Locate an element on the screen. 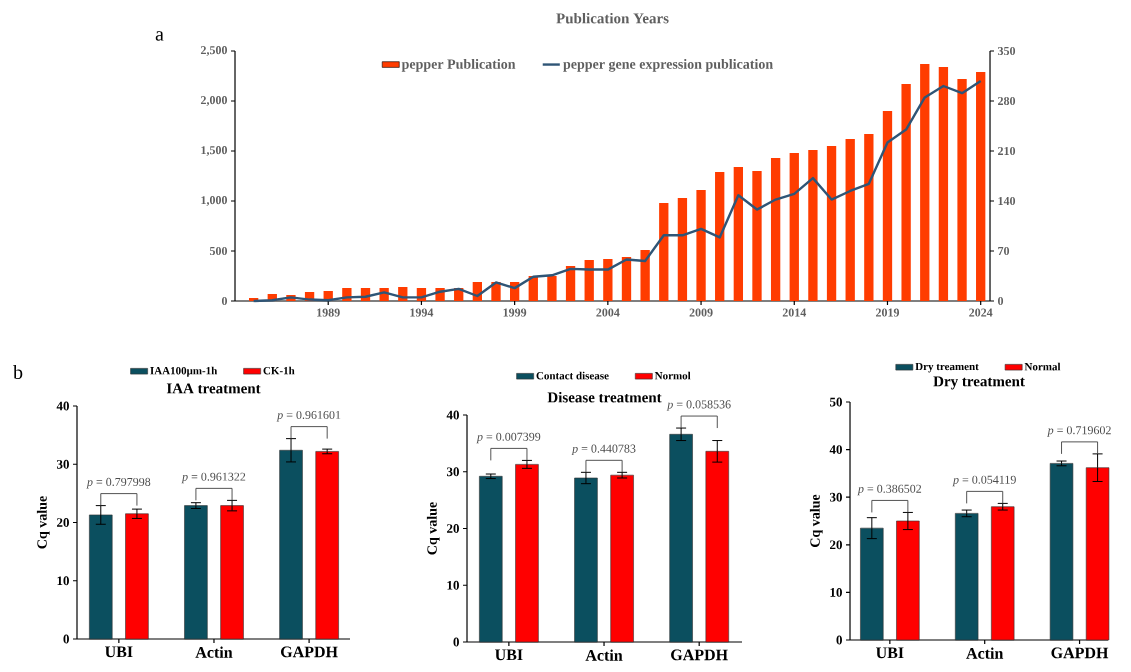  annotation: p = 0.007399 is located at coordinates (508, 438).